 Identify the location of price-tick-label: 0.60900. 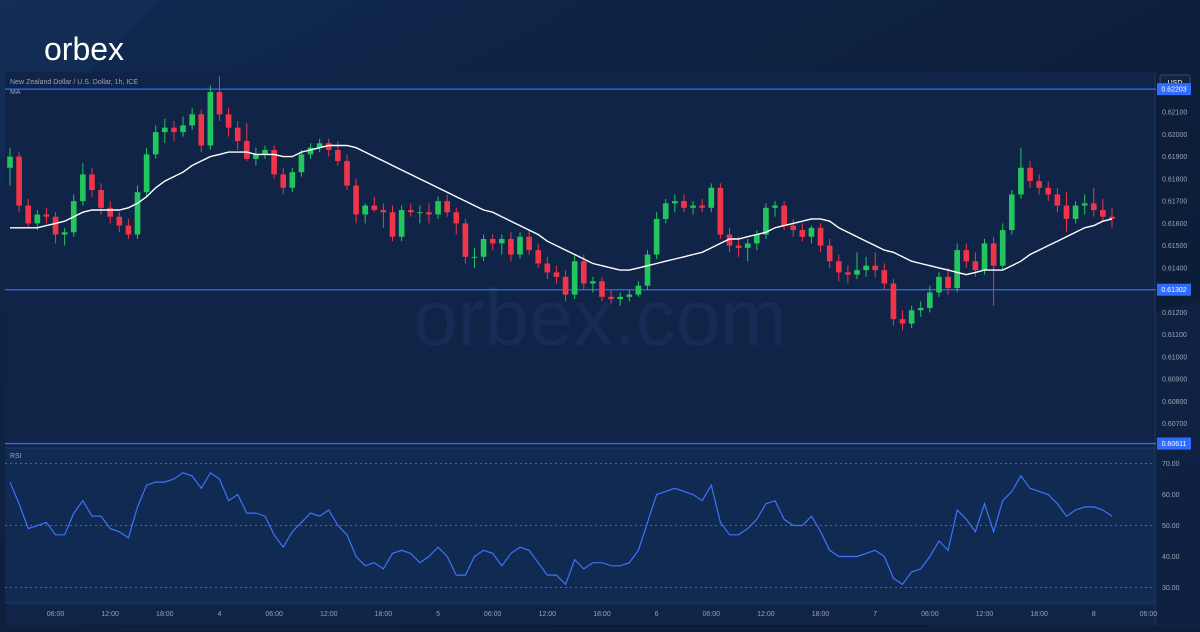
(1174, 380).